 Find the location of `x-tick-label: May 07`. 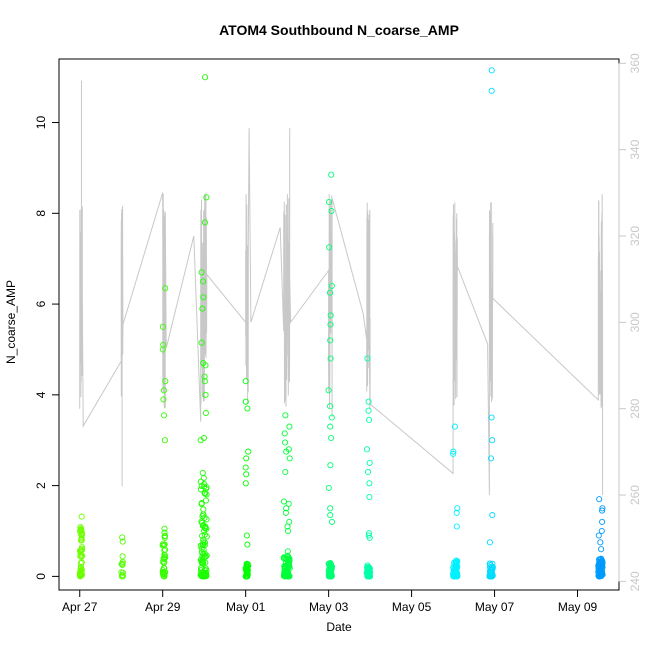

x-tick-label: May 07 is located at coordinates (495, 607).